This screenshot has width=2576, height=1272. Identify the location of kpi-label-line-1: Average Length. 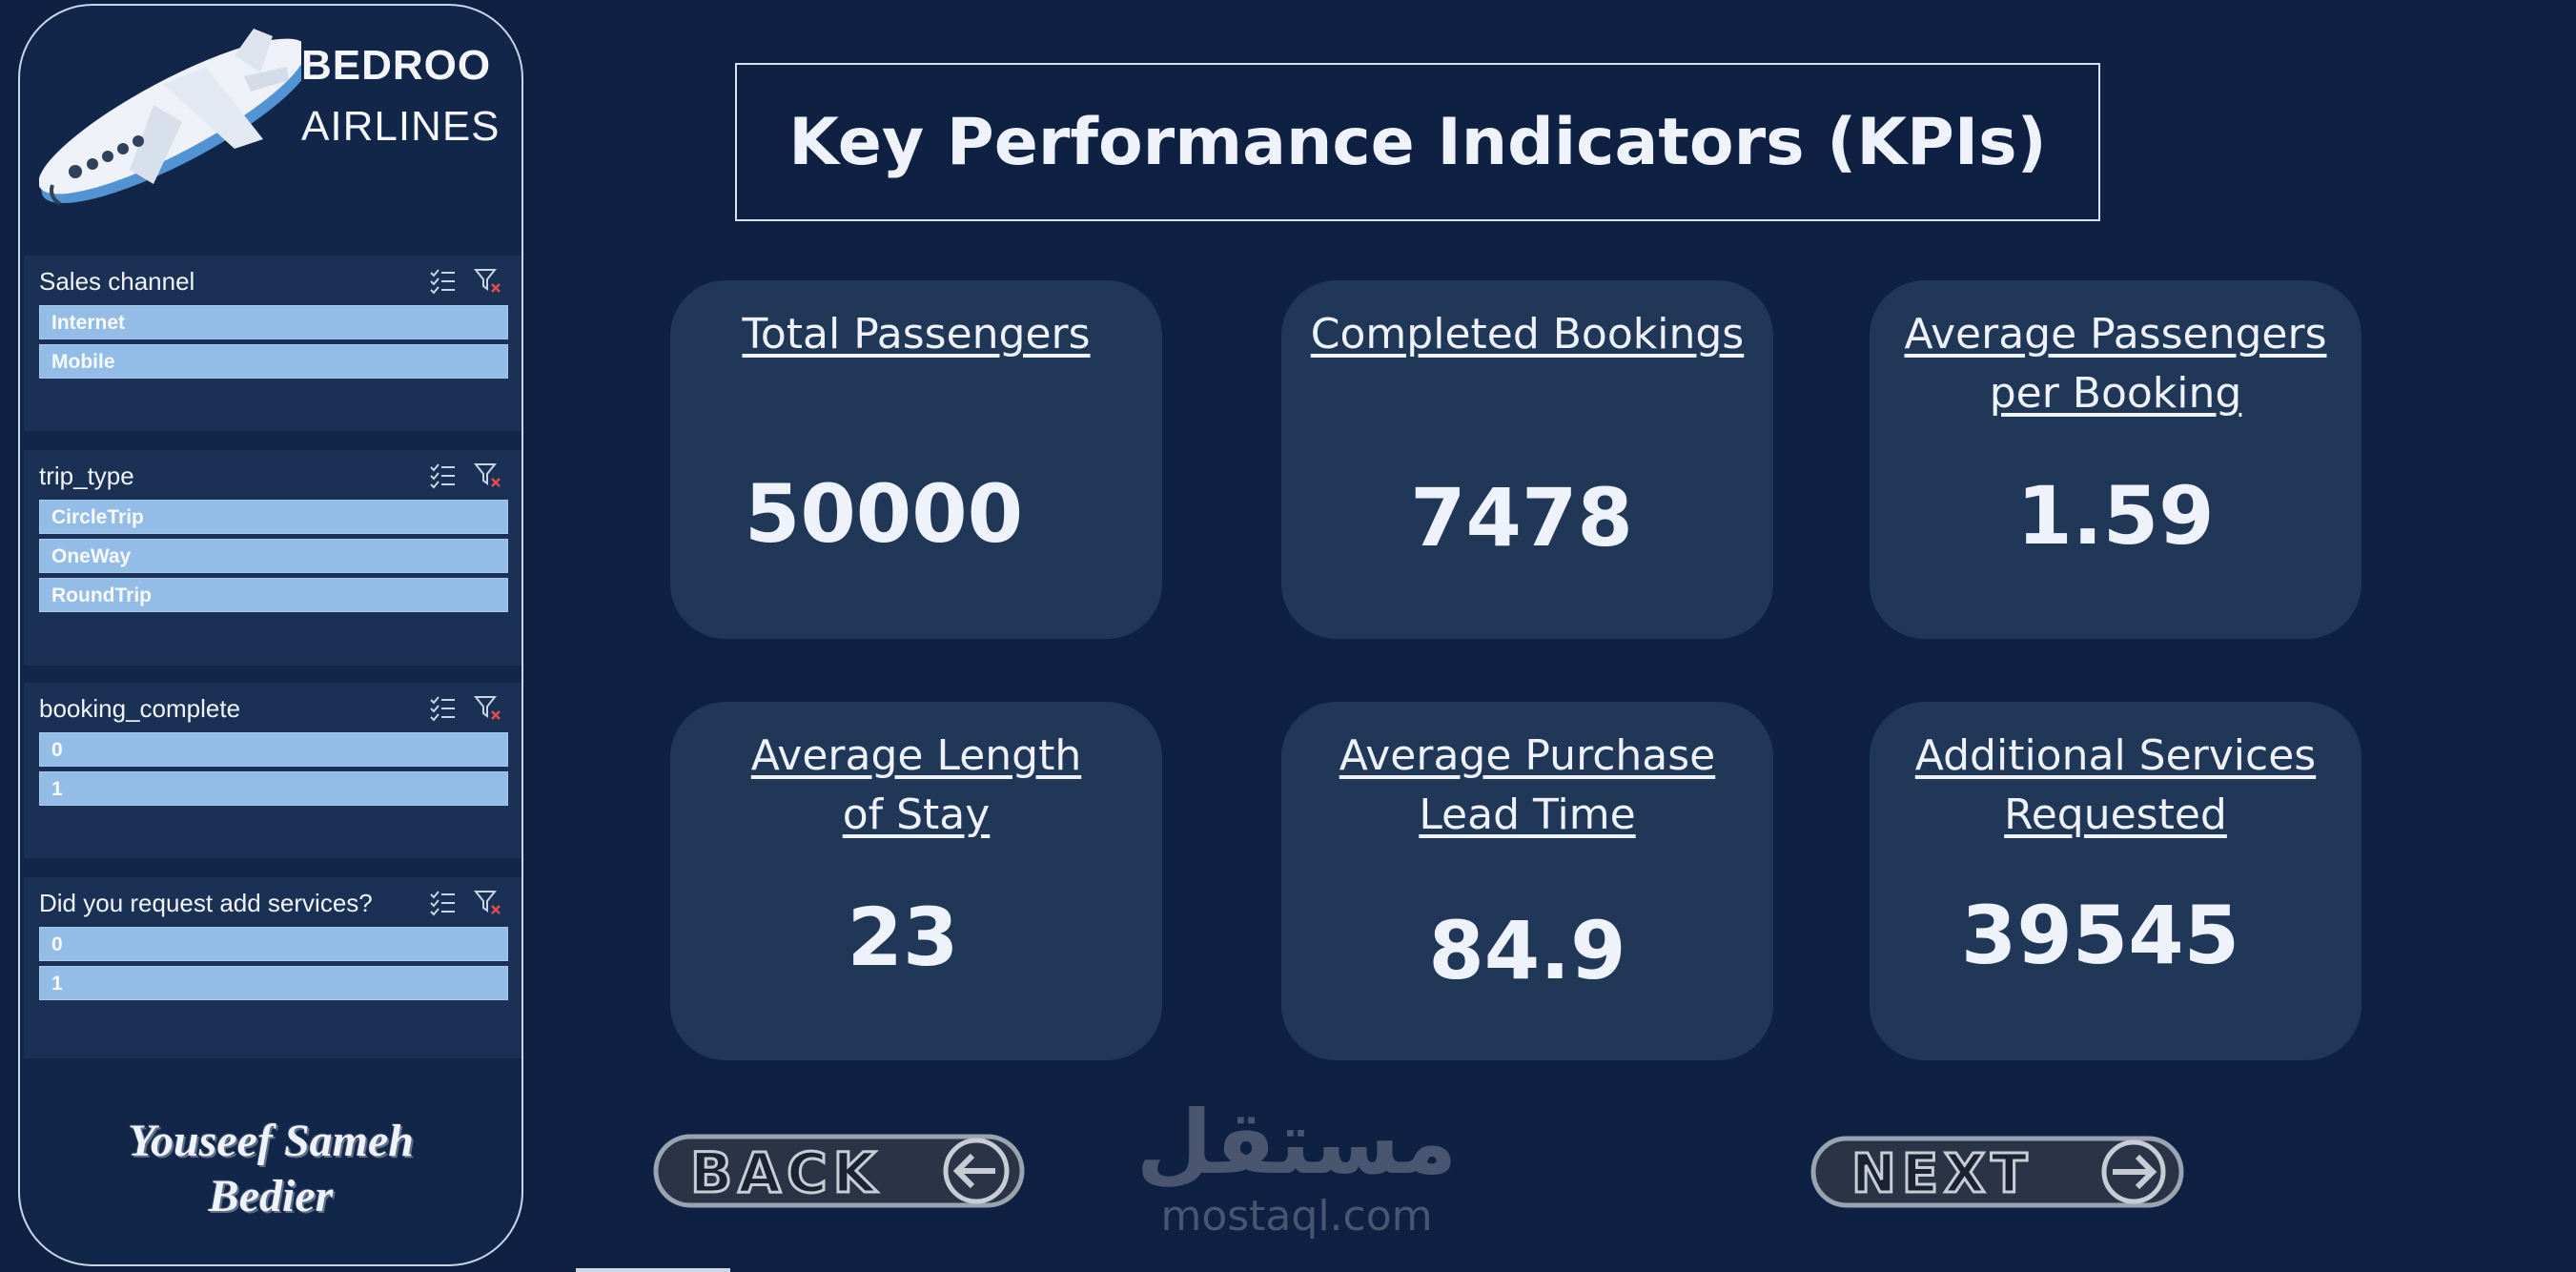
(916, 755).